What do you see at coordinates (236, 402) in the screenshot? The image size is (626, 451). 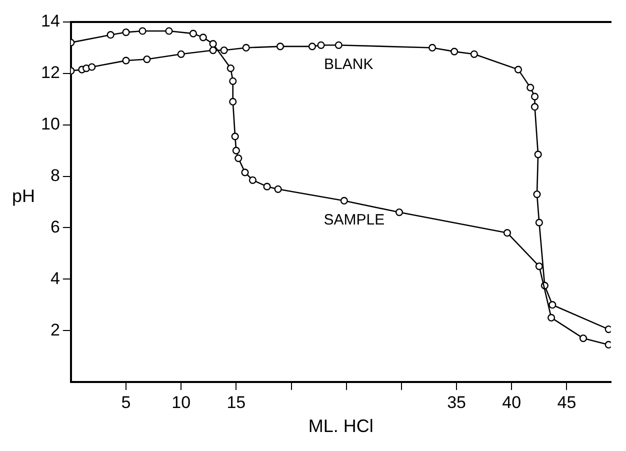 I see `x-tick-label: 15` at bounding box center [236, 402].